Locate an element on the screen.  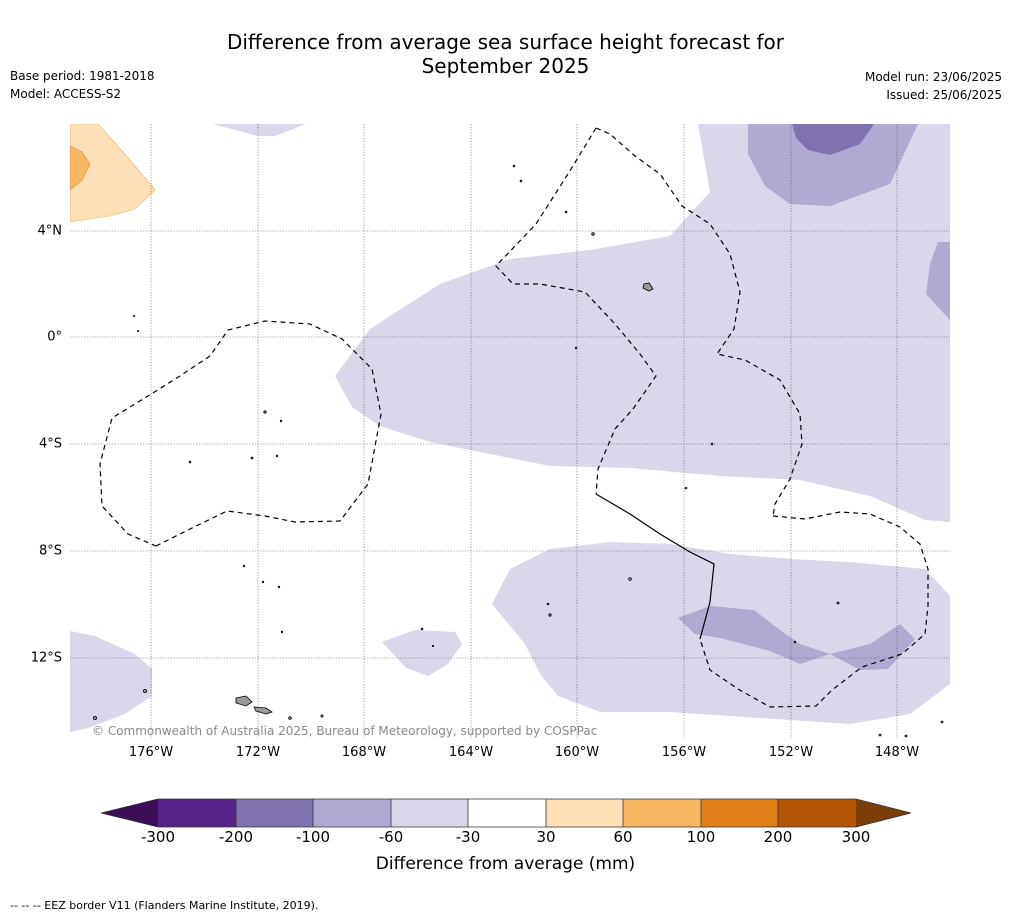
eez-border-kiribati-line-inner is located at coordinates (576, 311).